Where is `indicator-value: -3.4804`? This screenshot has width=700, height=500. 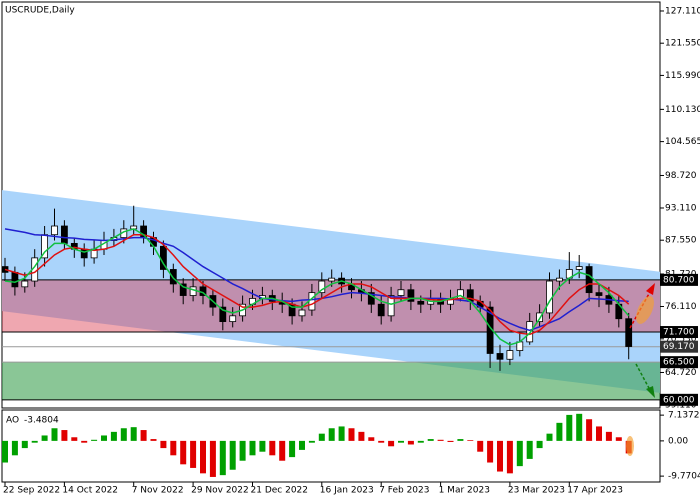 indicator-value: -3.4804 is located at coordinates (41, 421).